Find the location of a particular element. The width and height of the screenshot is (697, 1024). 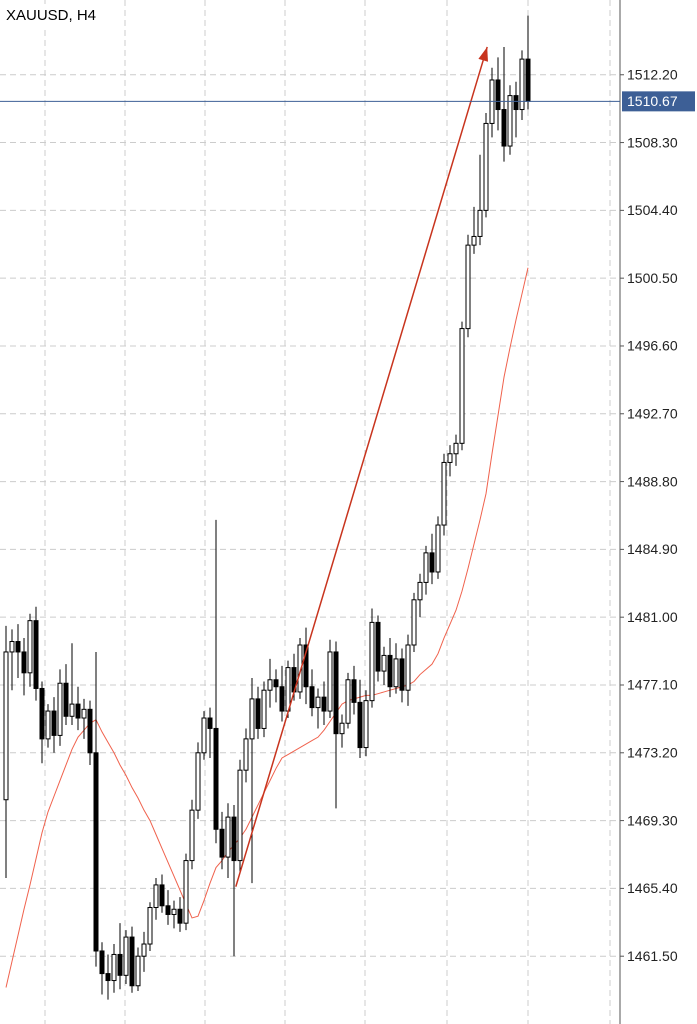

y-tick-label: 1504.40 is located at coordinates (652, 210).